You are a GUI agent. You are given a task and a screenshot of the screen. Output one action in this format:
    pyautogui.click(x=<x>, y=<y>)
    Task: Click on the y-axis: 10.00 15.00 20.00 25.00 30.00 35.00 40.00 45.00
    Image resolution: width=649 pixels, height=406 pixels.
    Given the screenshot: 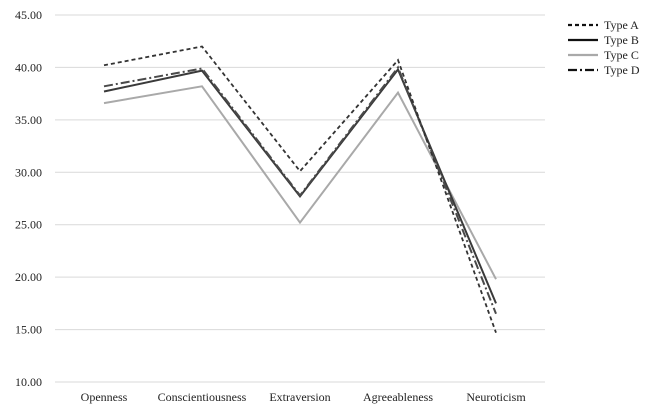 What is the action you would take?
    pyautogui.click(x=28, y=198)
    